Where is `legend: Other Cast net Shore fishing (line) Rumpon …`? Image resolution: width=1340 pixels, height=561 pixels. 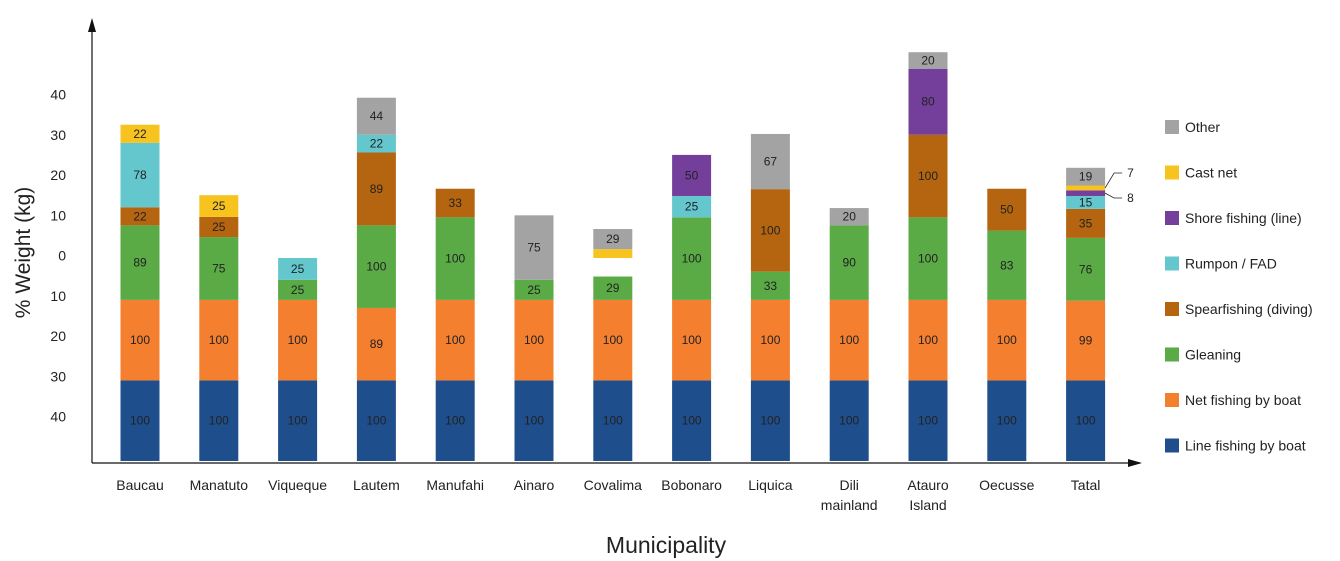
legend: Other Cast net Shore fishing (line) Rumpon … is located at coordinates (1239, 286).